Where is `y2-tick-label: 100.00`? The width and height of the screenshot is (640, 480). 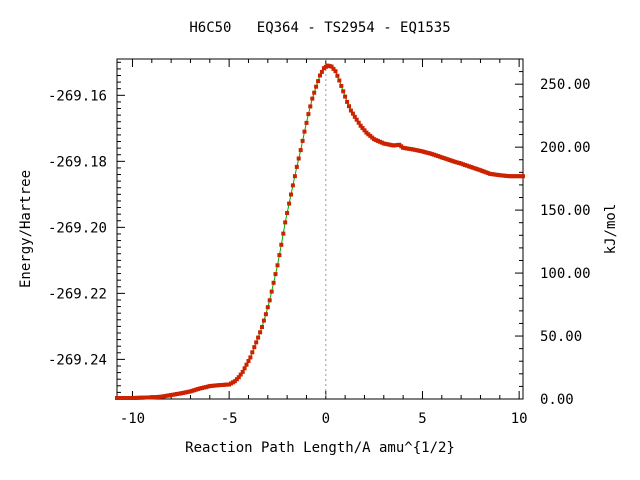
y2-tick-label: 100.00 is located at coordinates (565, 274).